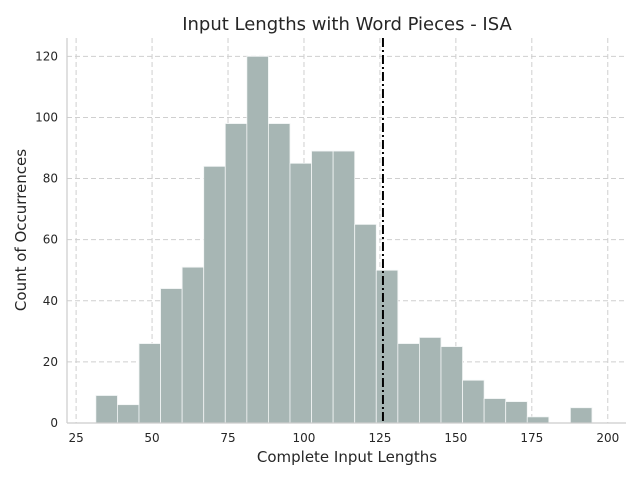  I want to click on y-tick-label: 60, so click(50, 240).